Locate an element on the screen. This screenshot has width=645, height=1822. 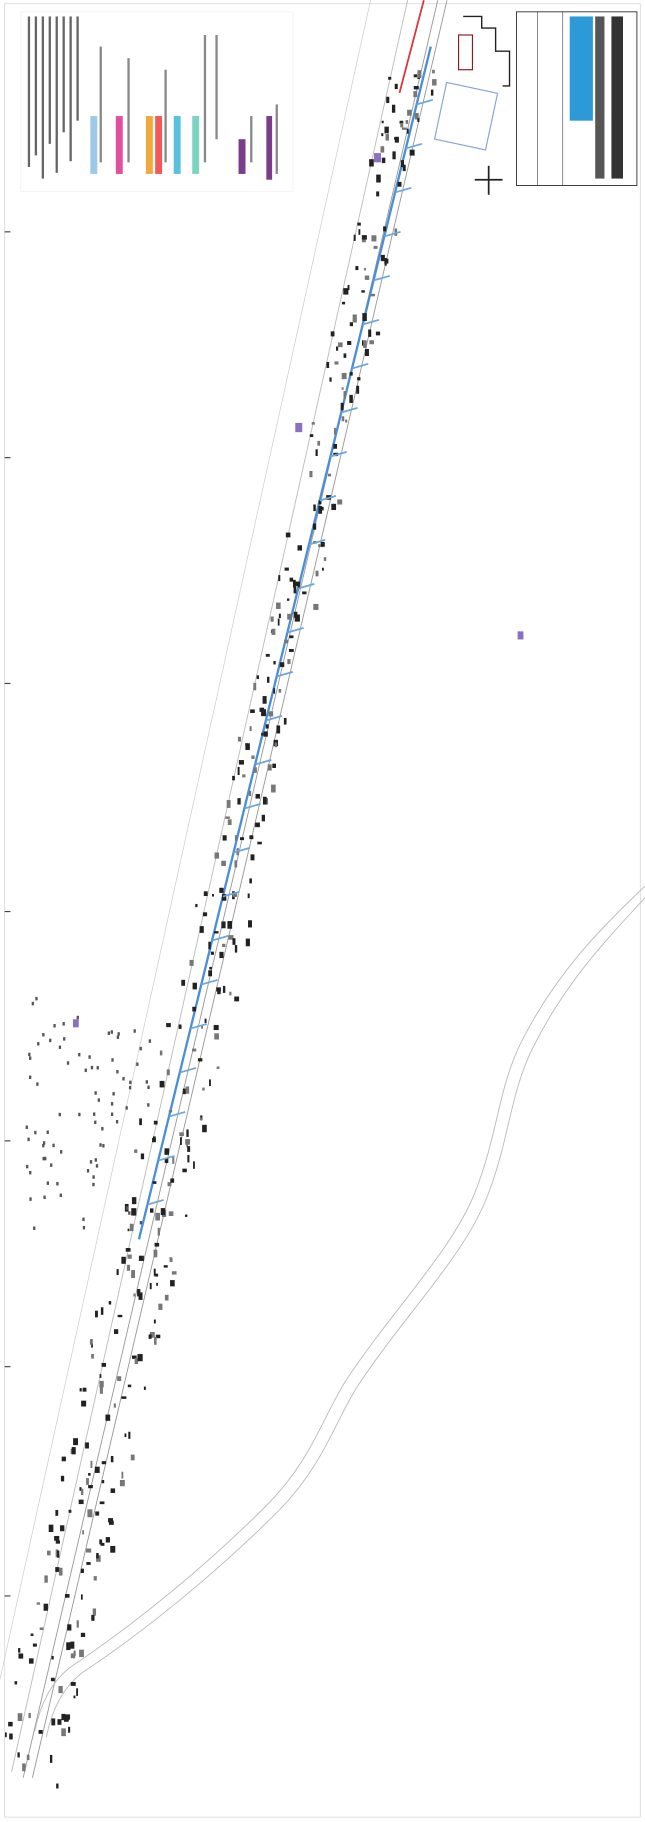
legend-labels is located at coordinates (188, 104).